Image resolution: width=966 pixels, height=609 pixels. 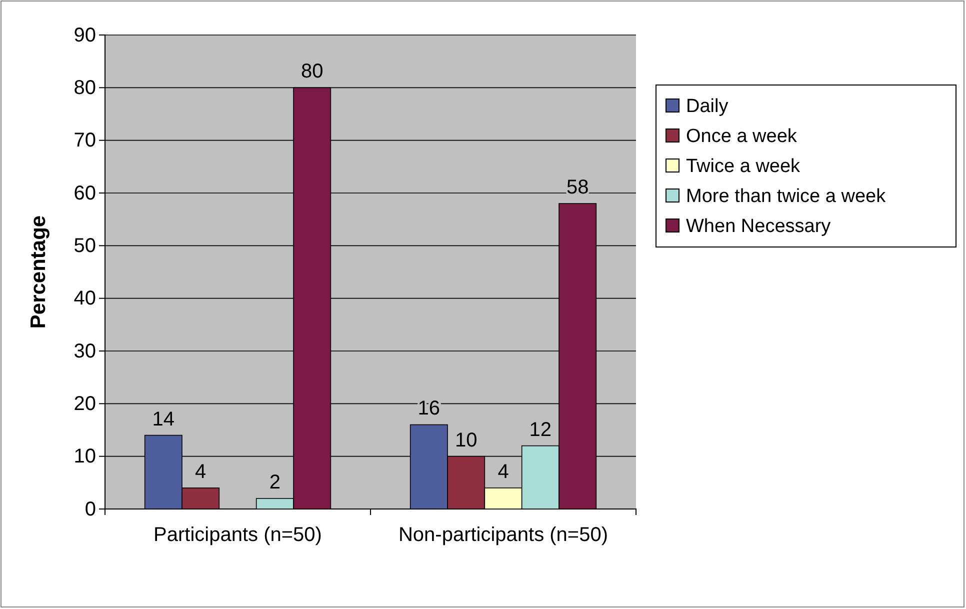 What do you see at coordinates (238, 535) in the screenshot?
I see `x-tick-label: Participants (n=50)` at bounding box center [238, 535].